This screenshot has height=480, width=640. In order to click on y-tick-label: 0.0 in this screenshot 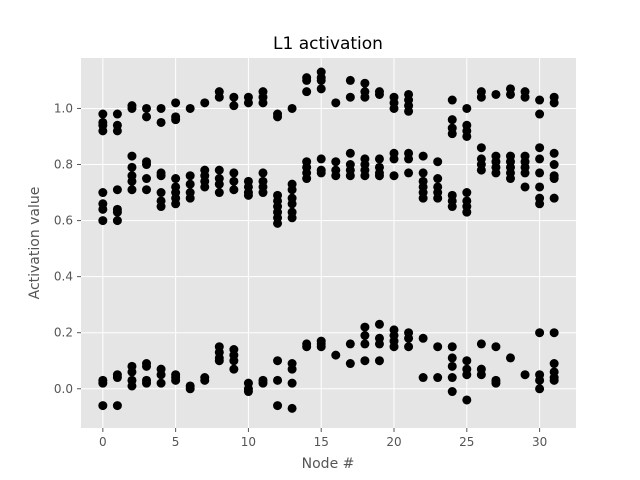, I will do `click(63, 389)`.